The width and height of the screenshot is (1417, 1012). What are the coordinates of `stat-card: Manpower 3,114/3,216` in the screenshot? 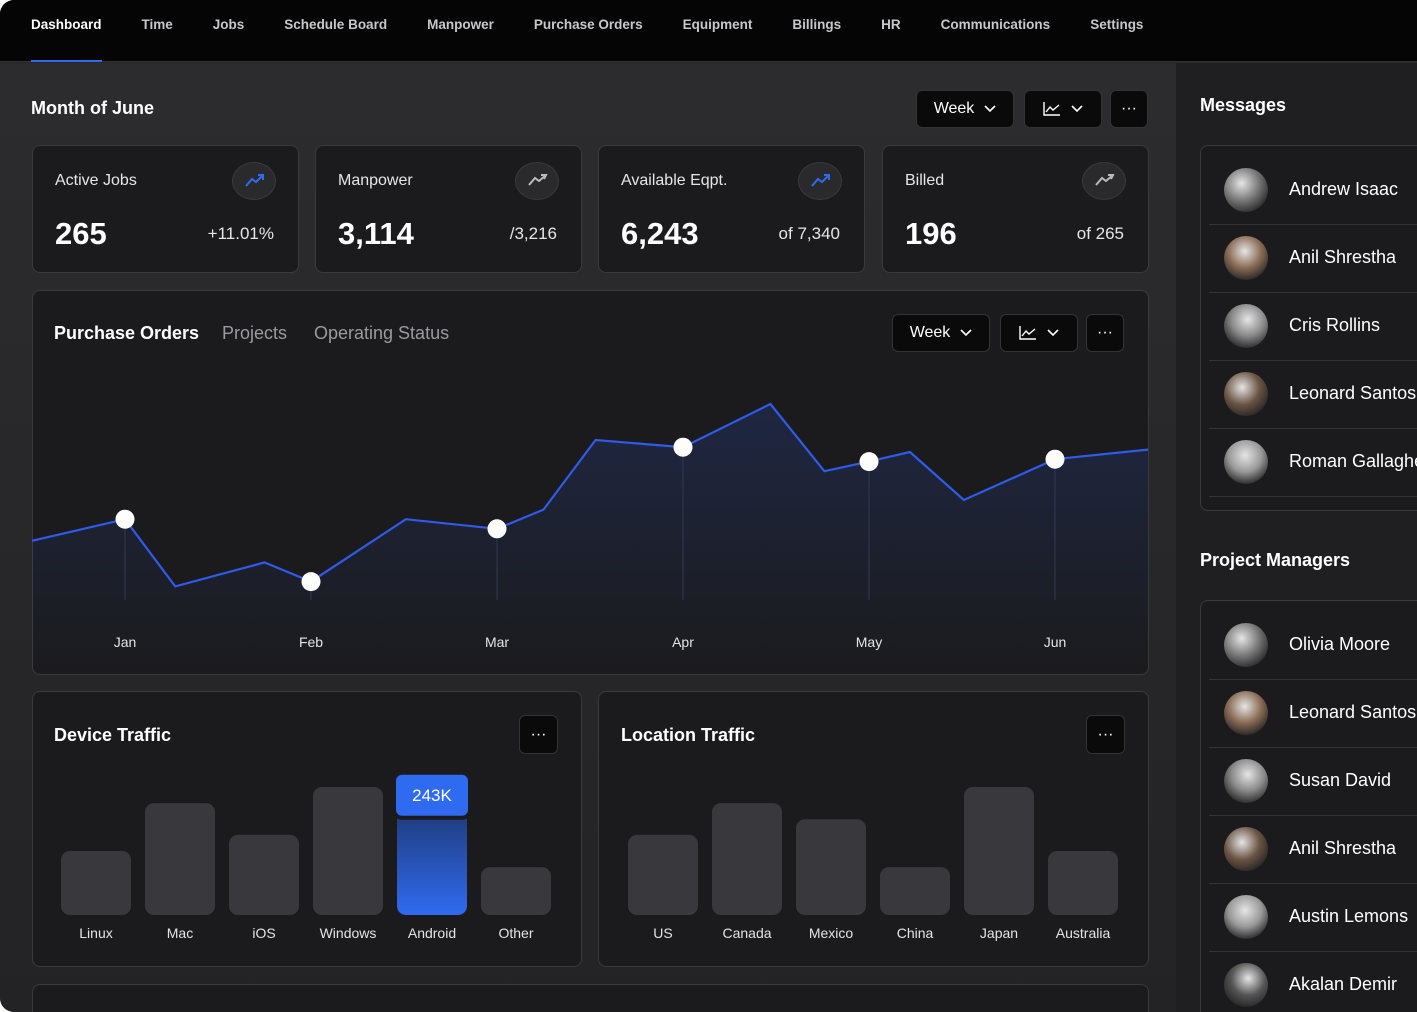 It's located at (448, 209).